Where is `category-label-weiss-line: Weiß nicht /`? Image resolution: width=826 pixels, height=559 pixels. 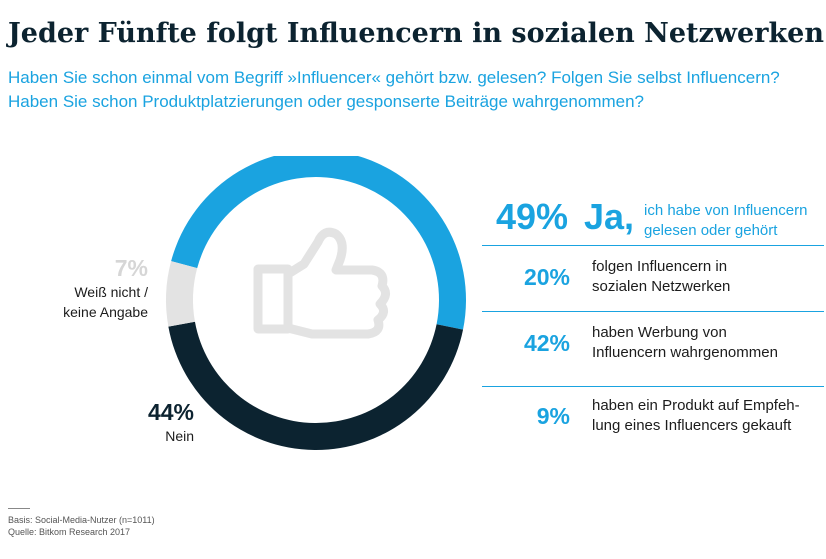
category-label-weiss-line: Weiß nicht / is located at coordinates (111, 292).